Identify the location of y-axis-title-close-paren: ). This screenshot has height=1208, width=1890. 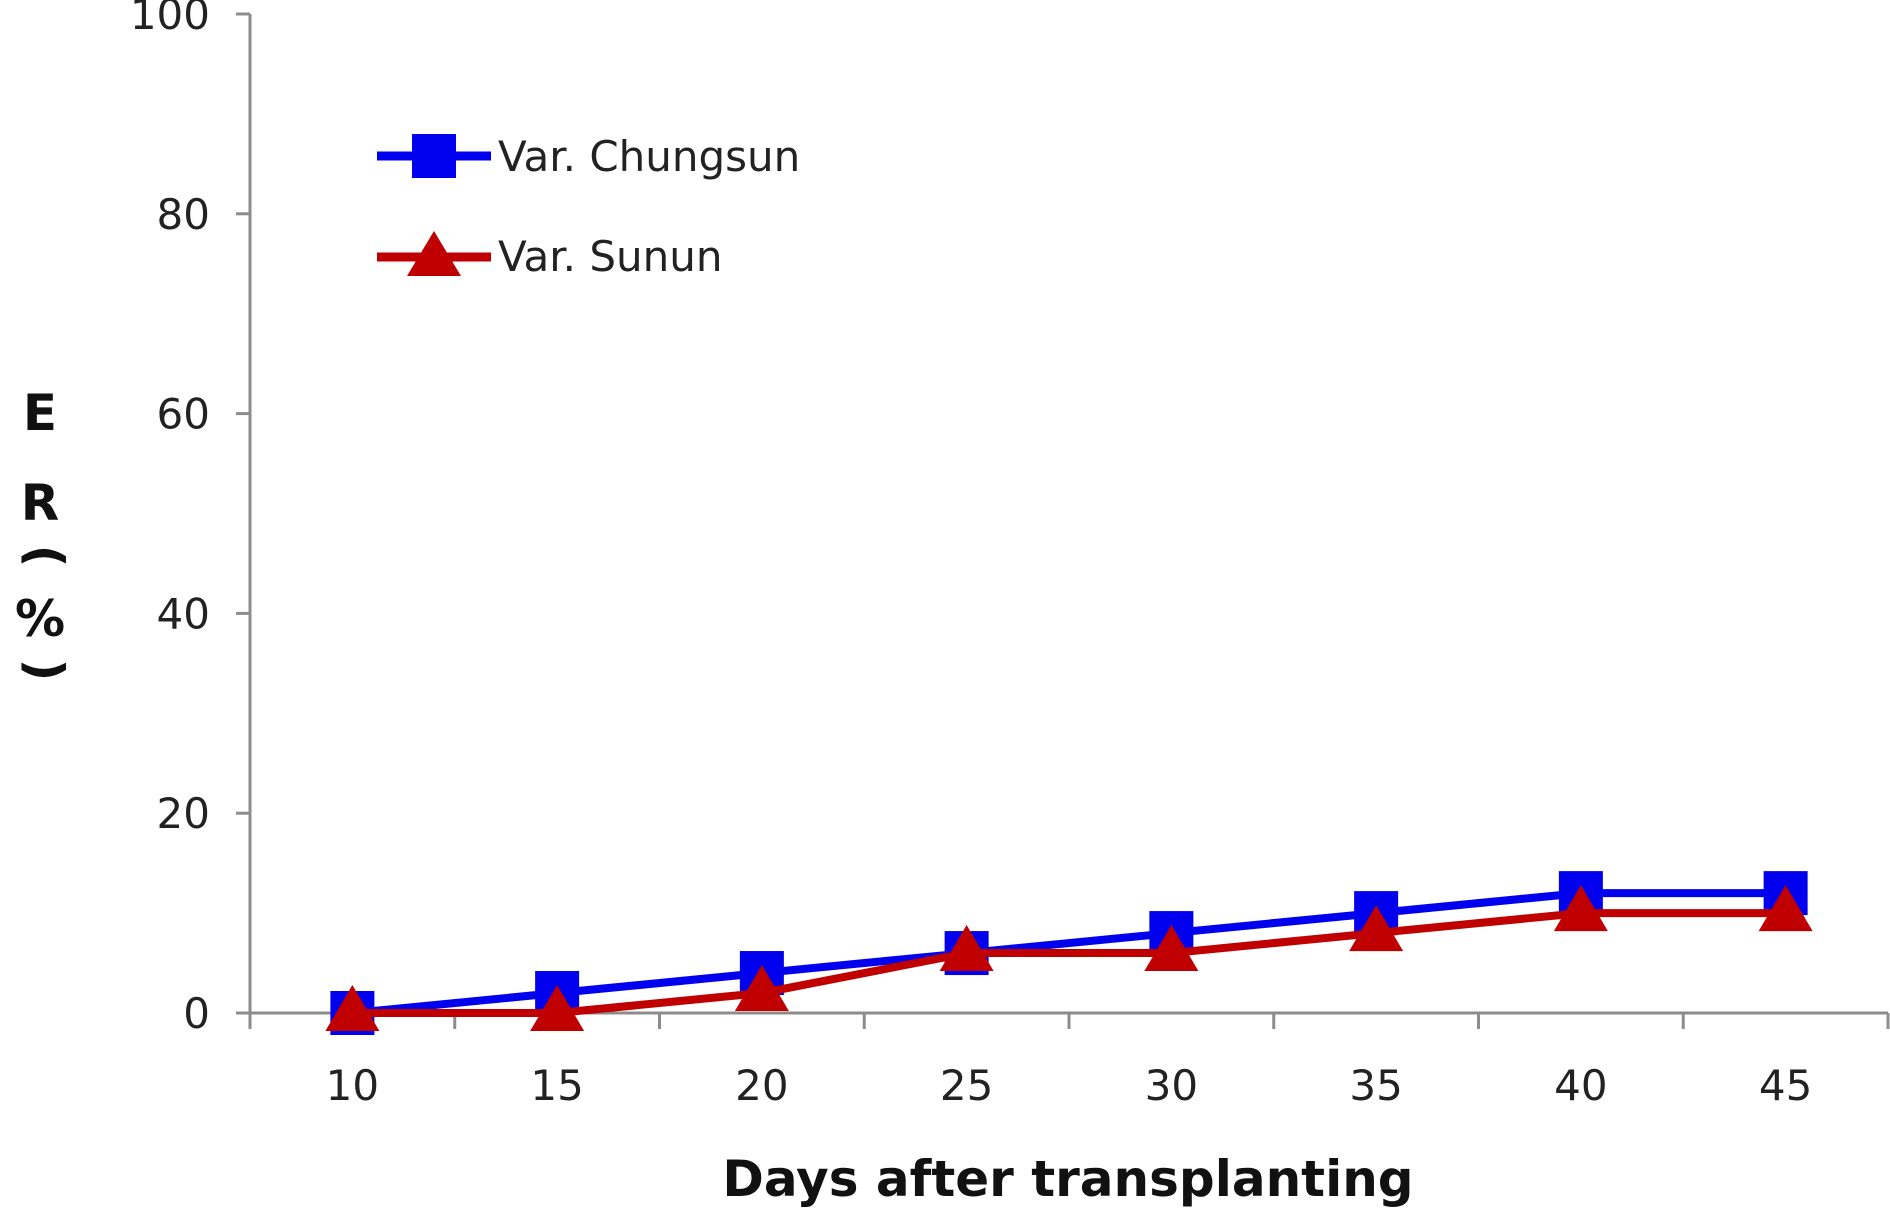
(45, 670).